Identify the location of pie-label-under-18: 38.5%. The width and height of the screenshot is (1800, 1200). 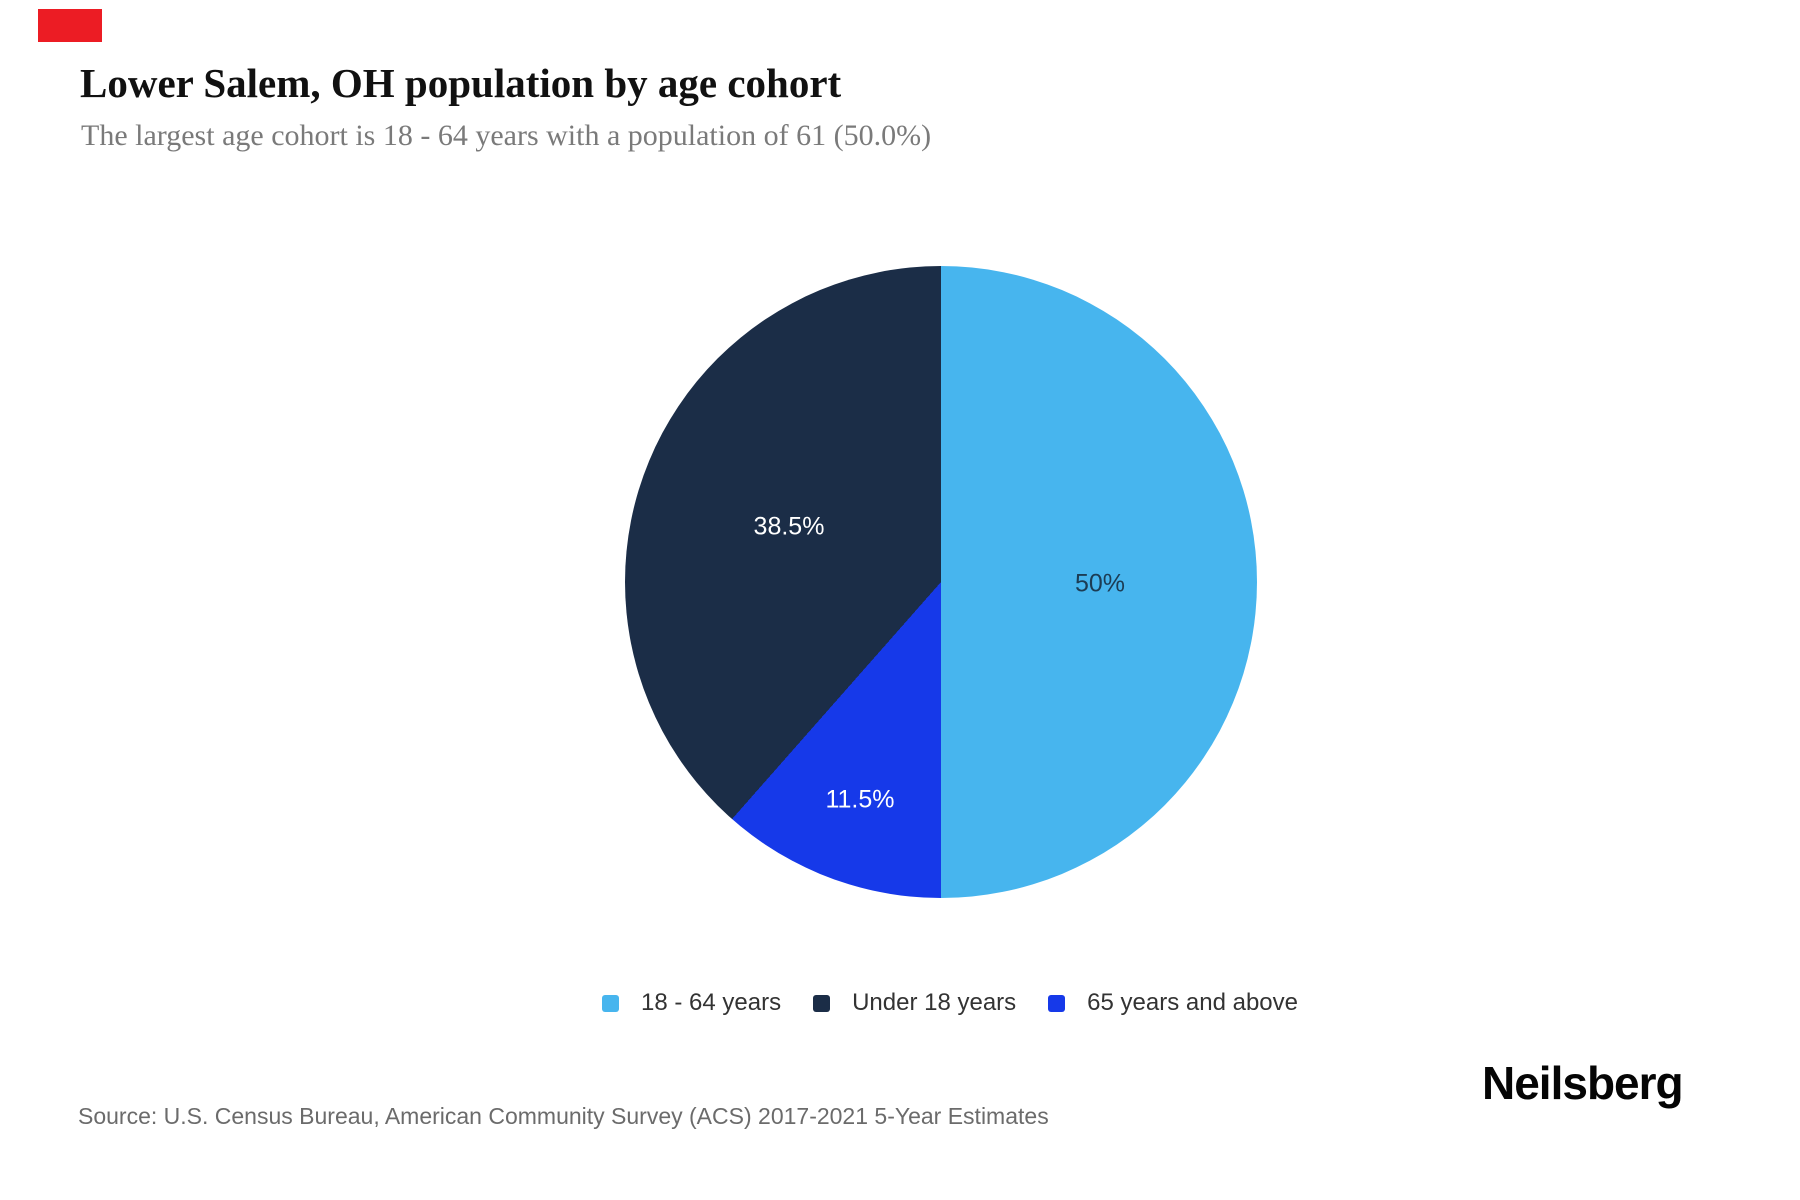
(789, 526).